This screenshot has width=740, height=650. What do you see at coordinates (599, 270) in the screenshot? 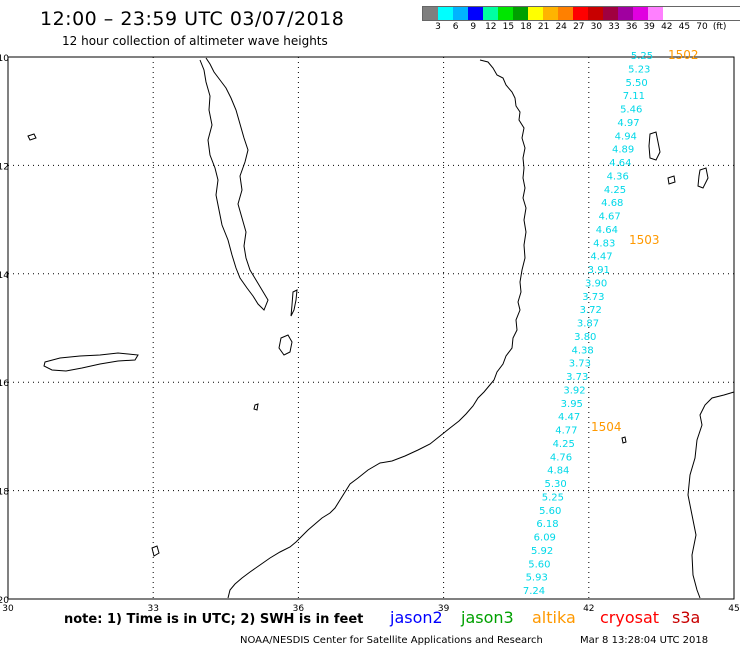
I see `wave-height-value: 3.91` at bounding box center [599, 270].